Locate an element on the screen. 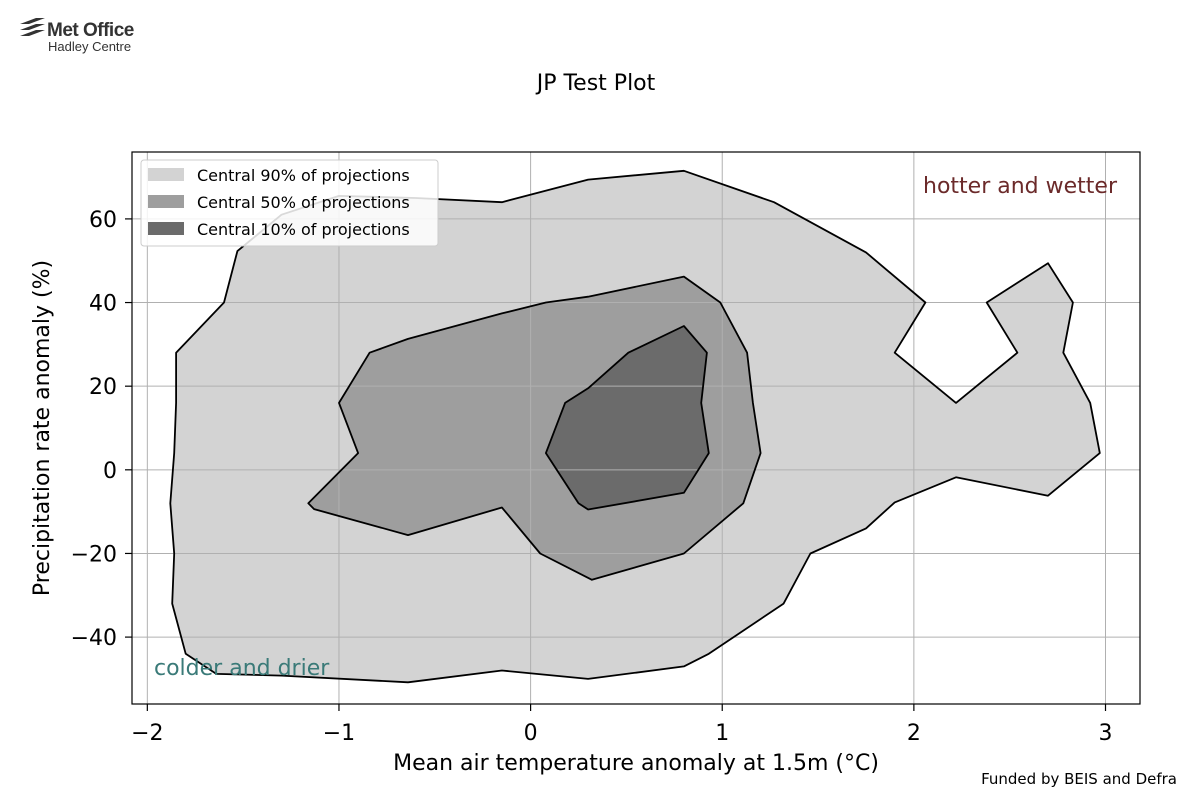  y-tick-label: 60 is located at coordinates (103, 220).